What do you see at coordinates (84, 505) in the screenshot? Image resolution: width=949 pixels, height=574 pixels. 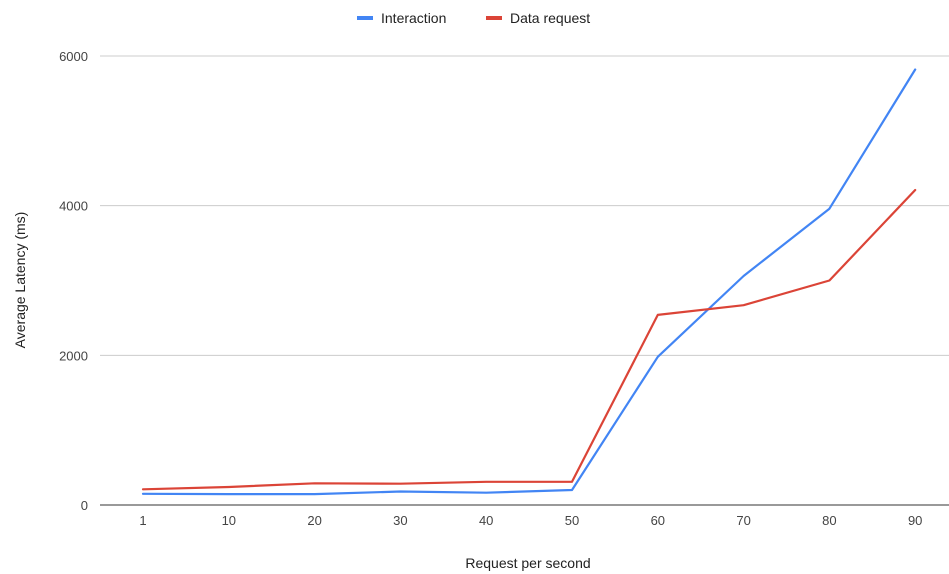 I see `y-tick-label: 0` at bounding box center [84, 505].